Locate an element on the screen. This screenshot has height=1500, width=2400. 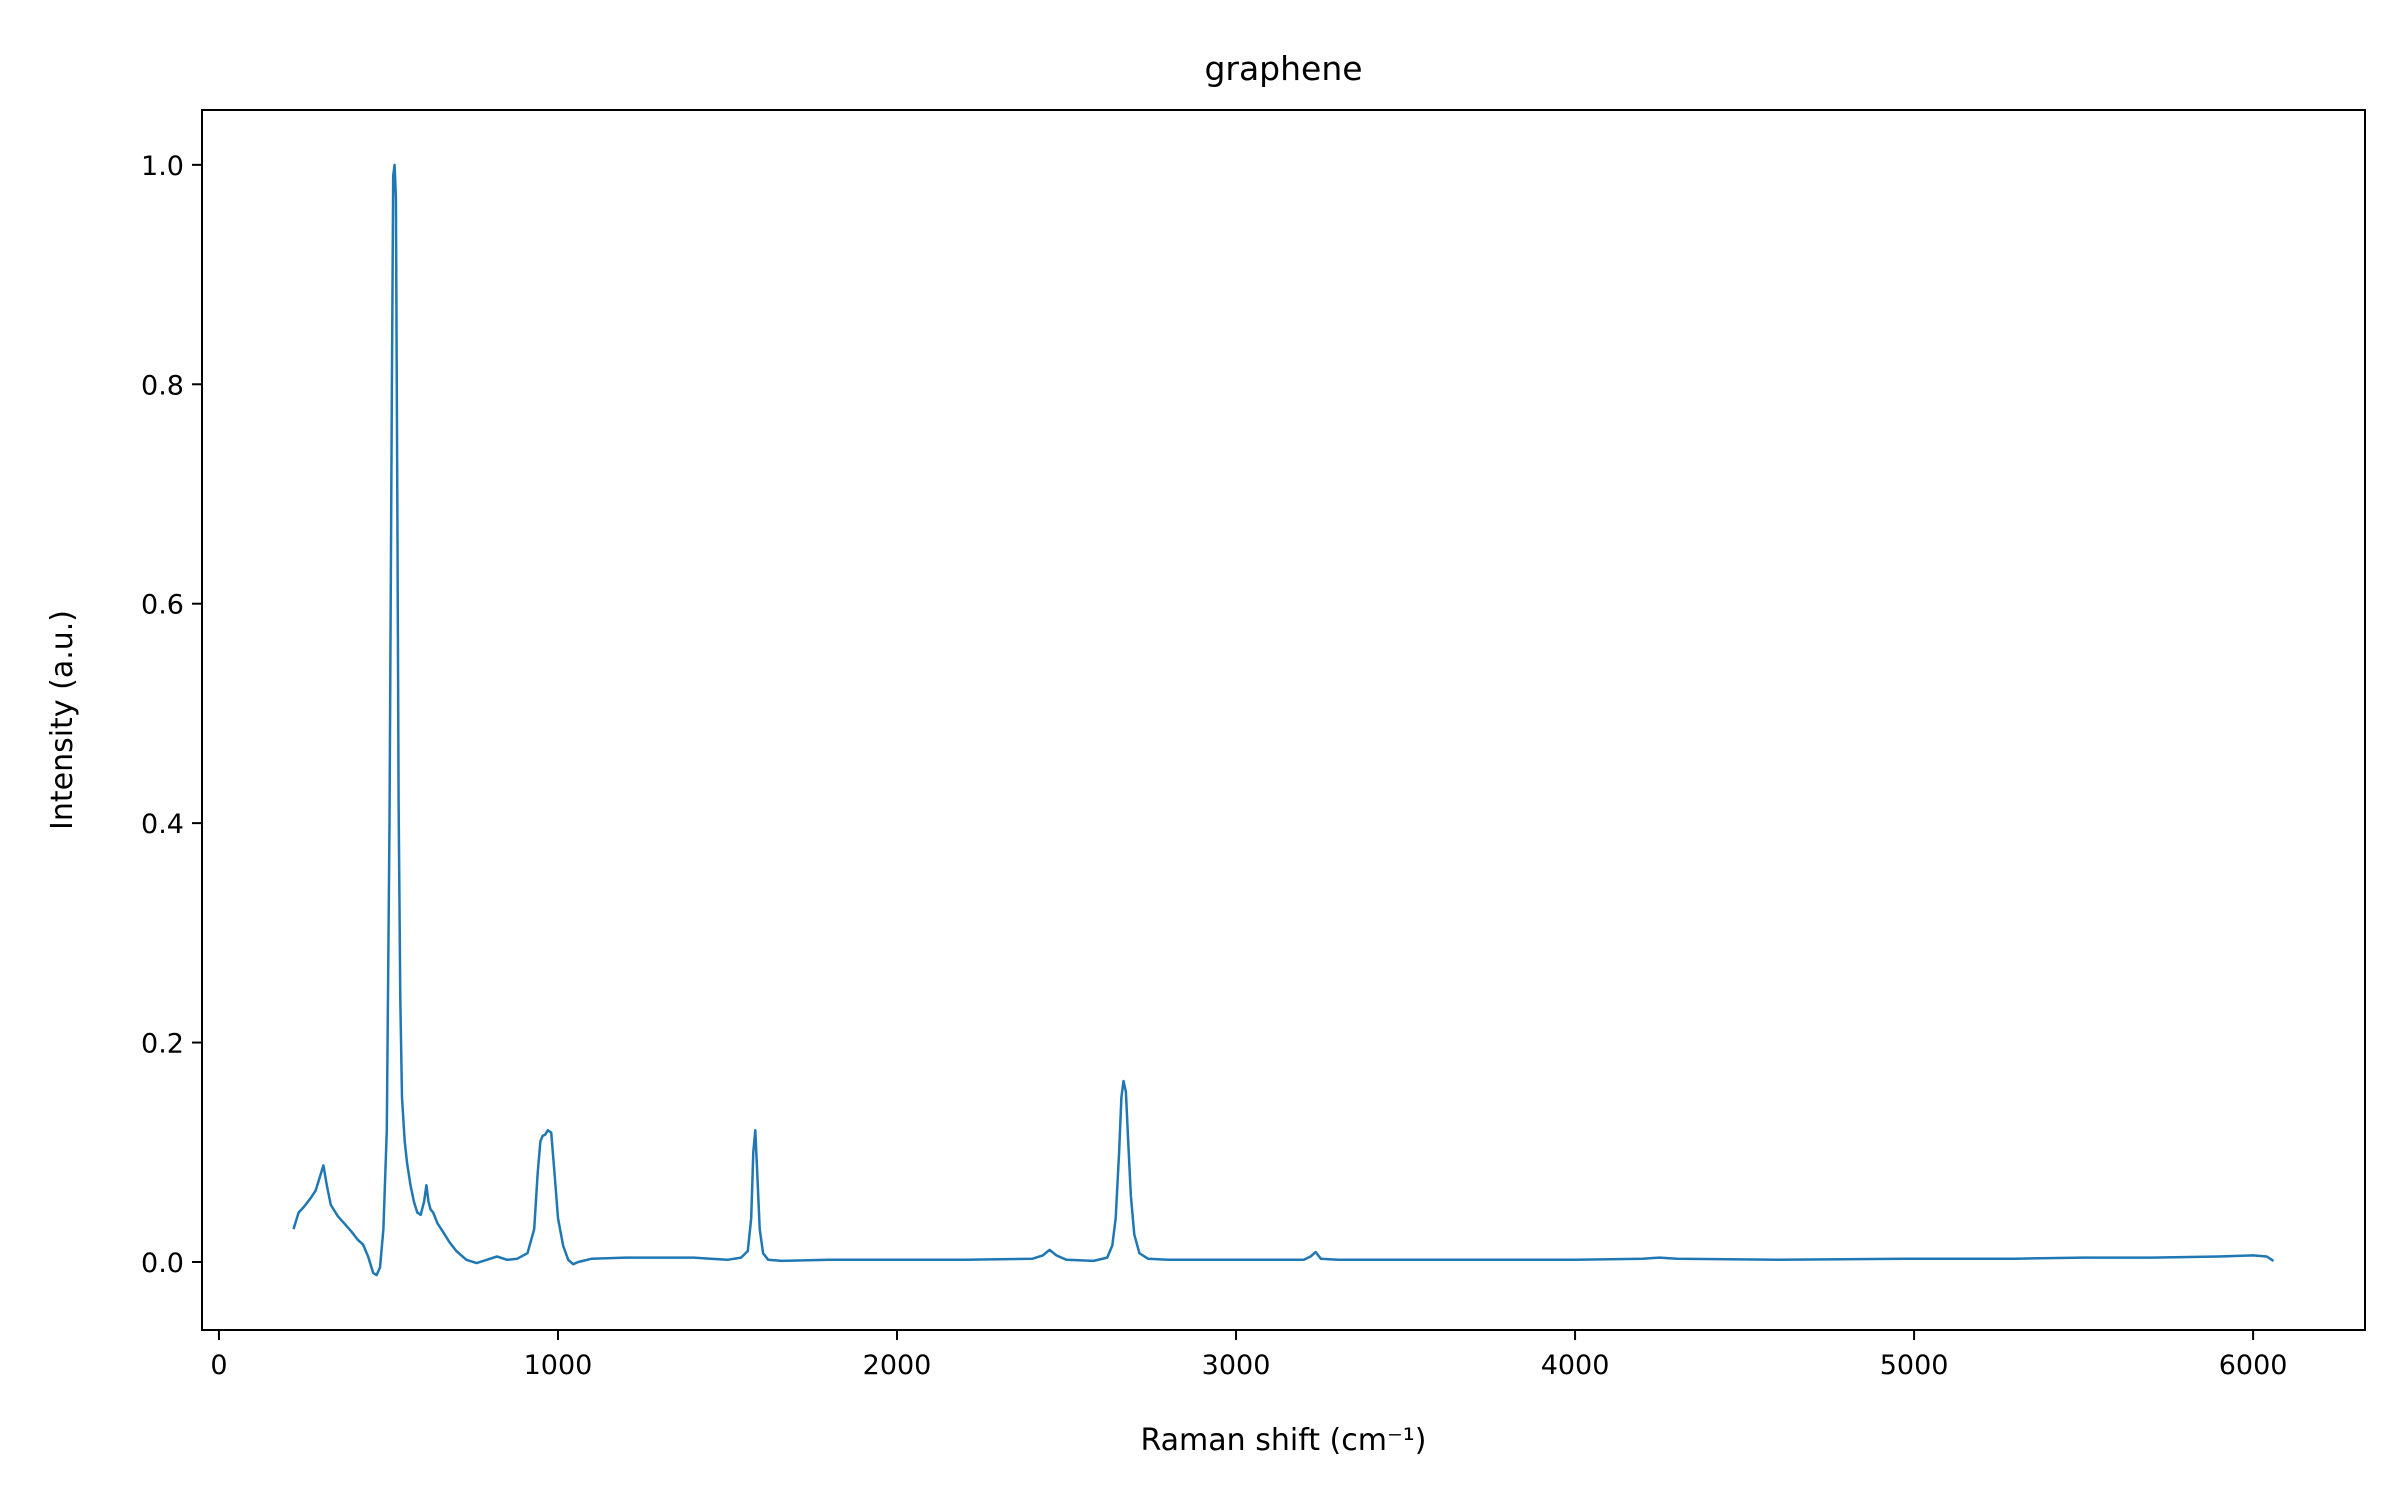
y-tick-label: 1.0 is located at coordinates (162, 166).